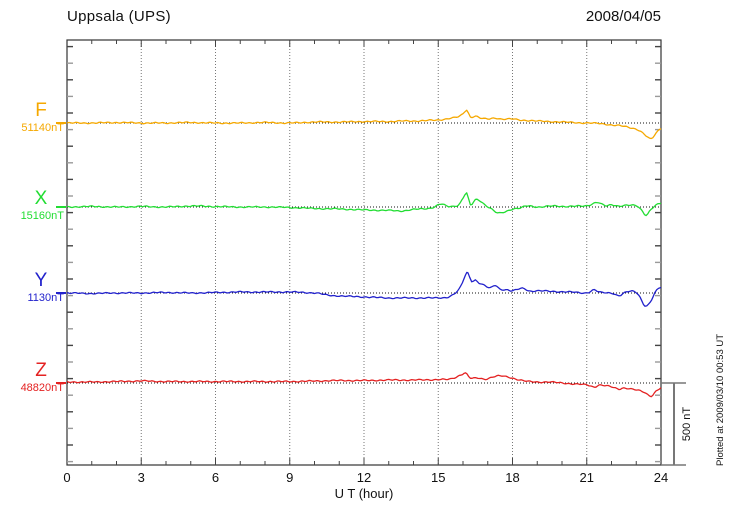 The width and height of the screenshot is (730, 520). What do you see at coordinates (119, 16) in the screenshot?
I see `station-title: Uppsala (UPS)` at bounding box center [119, 16].